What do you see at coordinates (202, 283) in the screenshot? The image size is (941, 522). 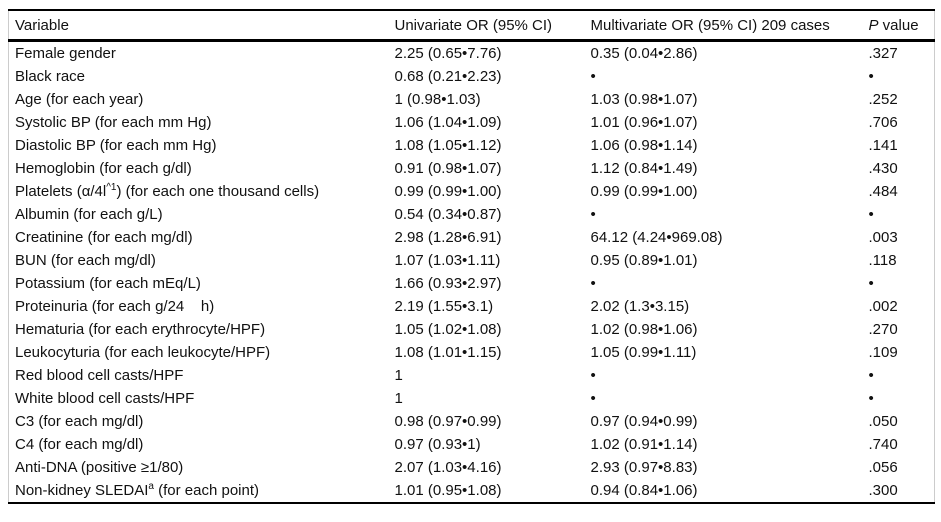 I see `cell-variable: Potassium (for each mEq/L)` at bounding box center [202, 283].